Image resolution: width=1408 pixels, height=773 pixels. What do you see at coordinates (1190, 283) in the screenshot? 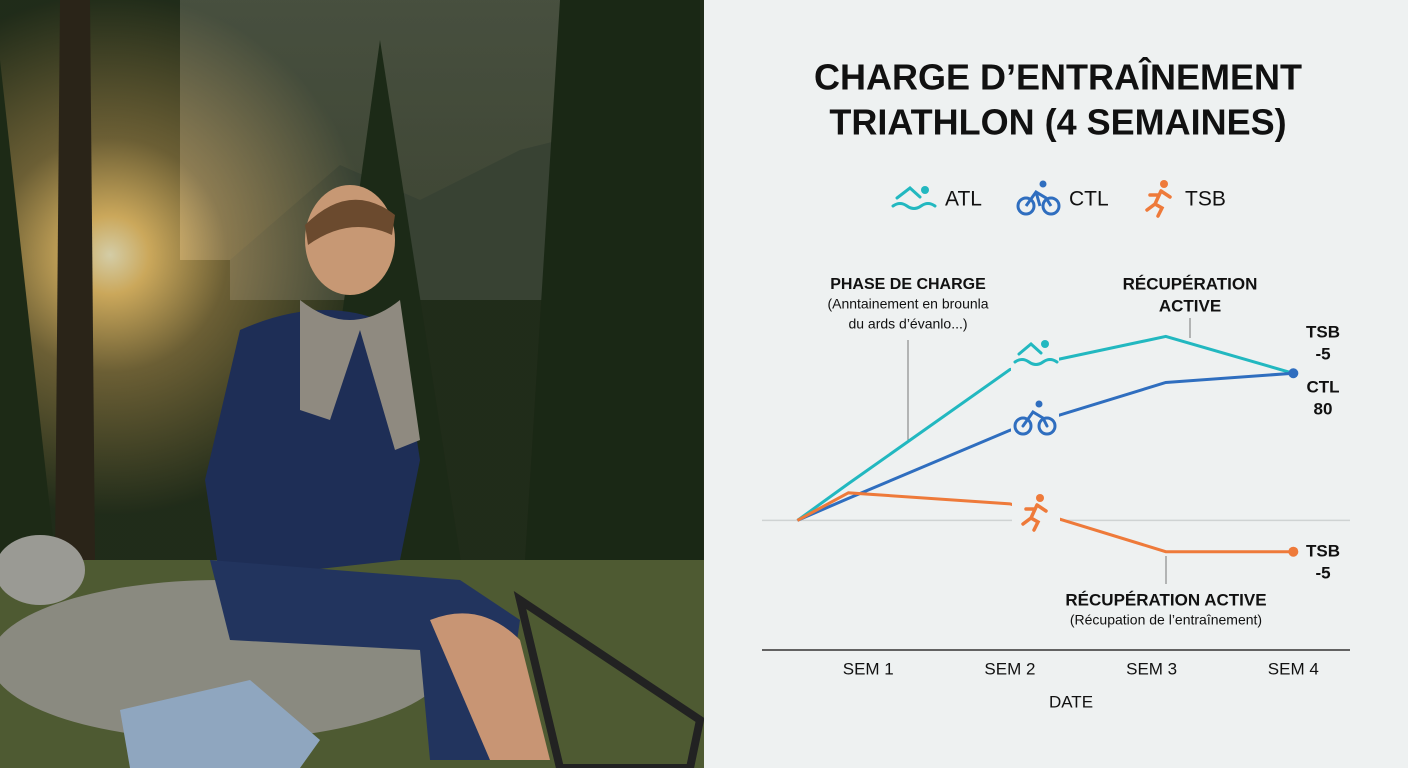
I see `annotation: RÉCUPÉRATION` at bounding box center [1190, 283].